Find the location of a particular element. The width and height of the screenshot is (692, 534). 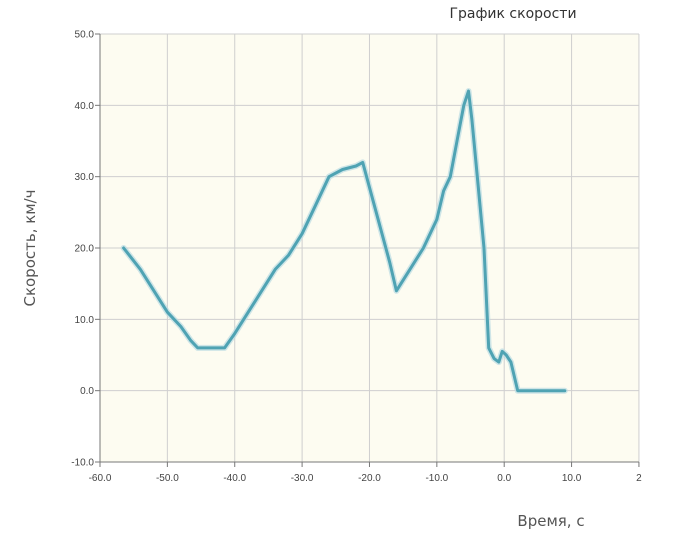

chart-title: График скорости is located at coordinates (512, 14).